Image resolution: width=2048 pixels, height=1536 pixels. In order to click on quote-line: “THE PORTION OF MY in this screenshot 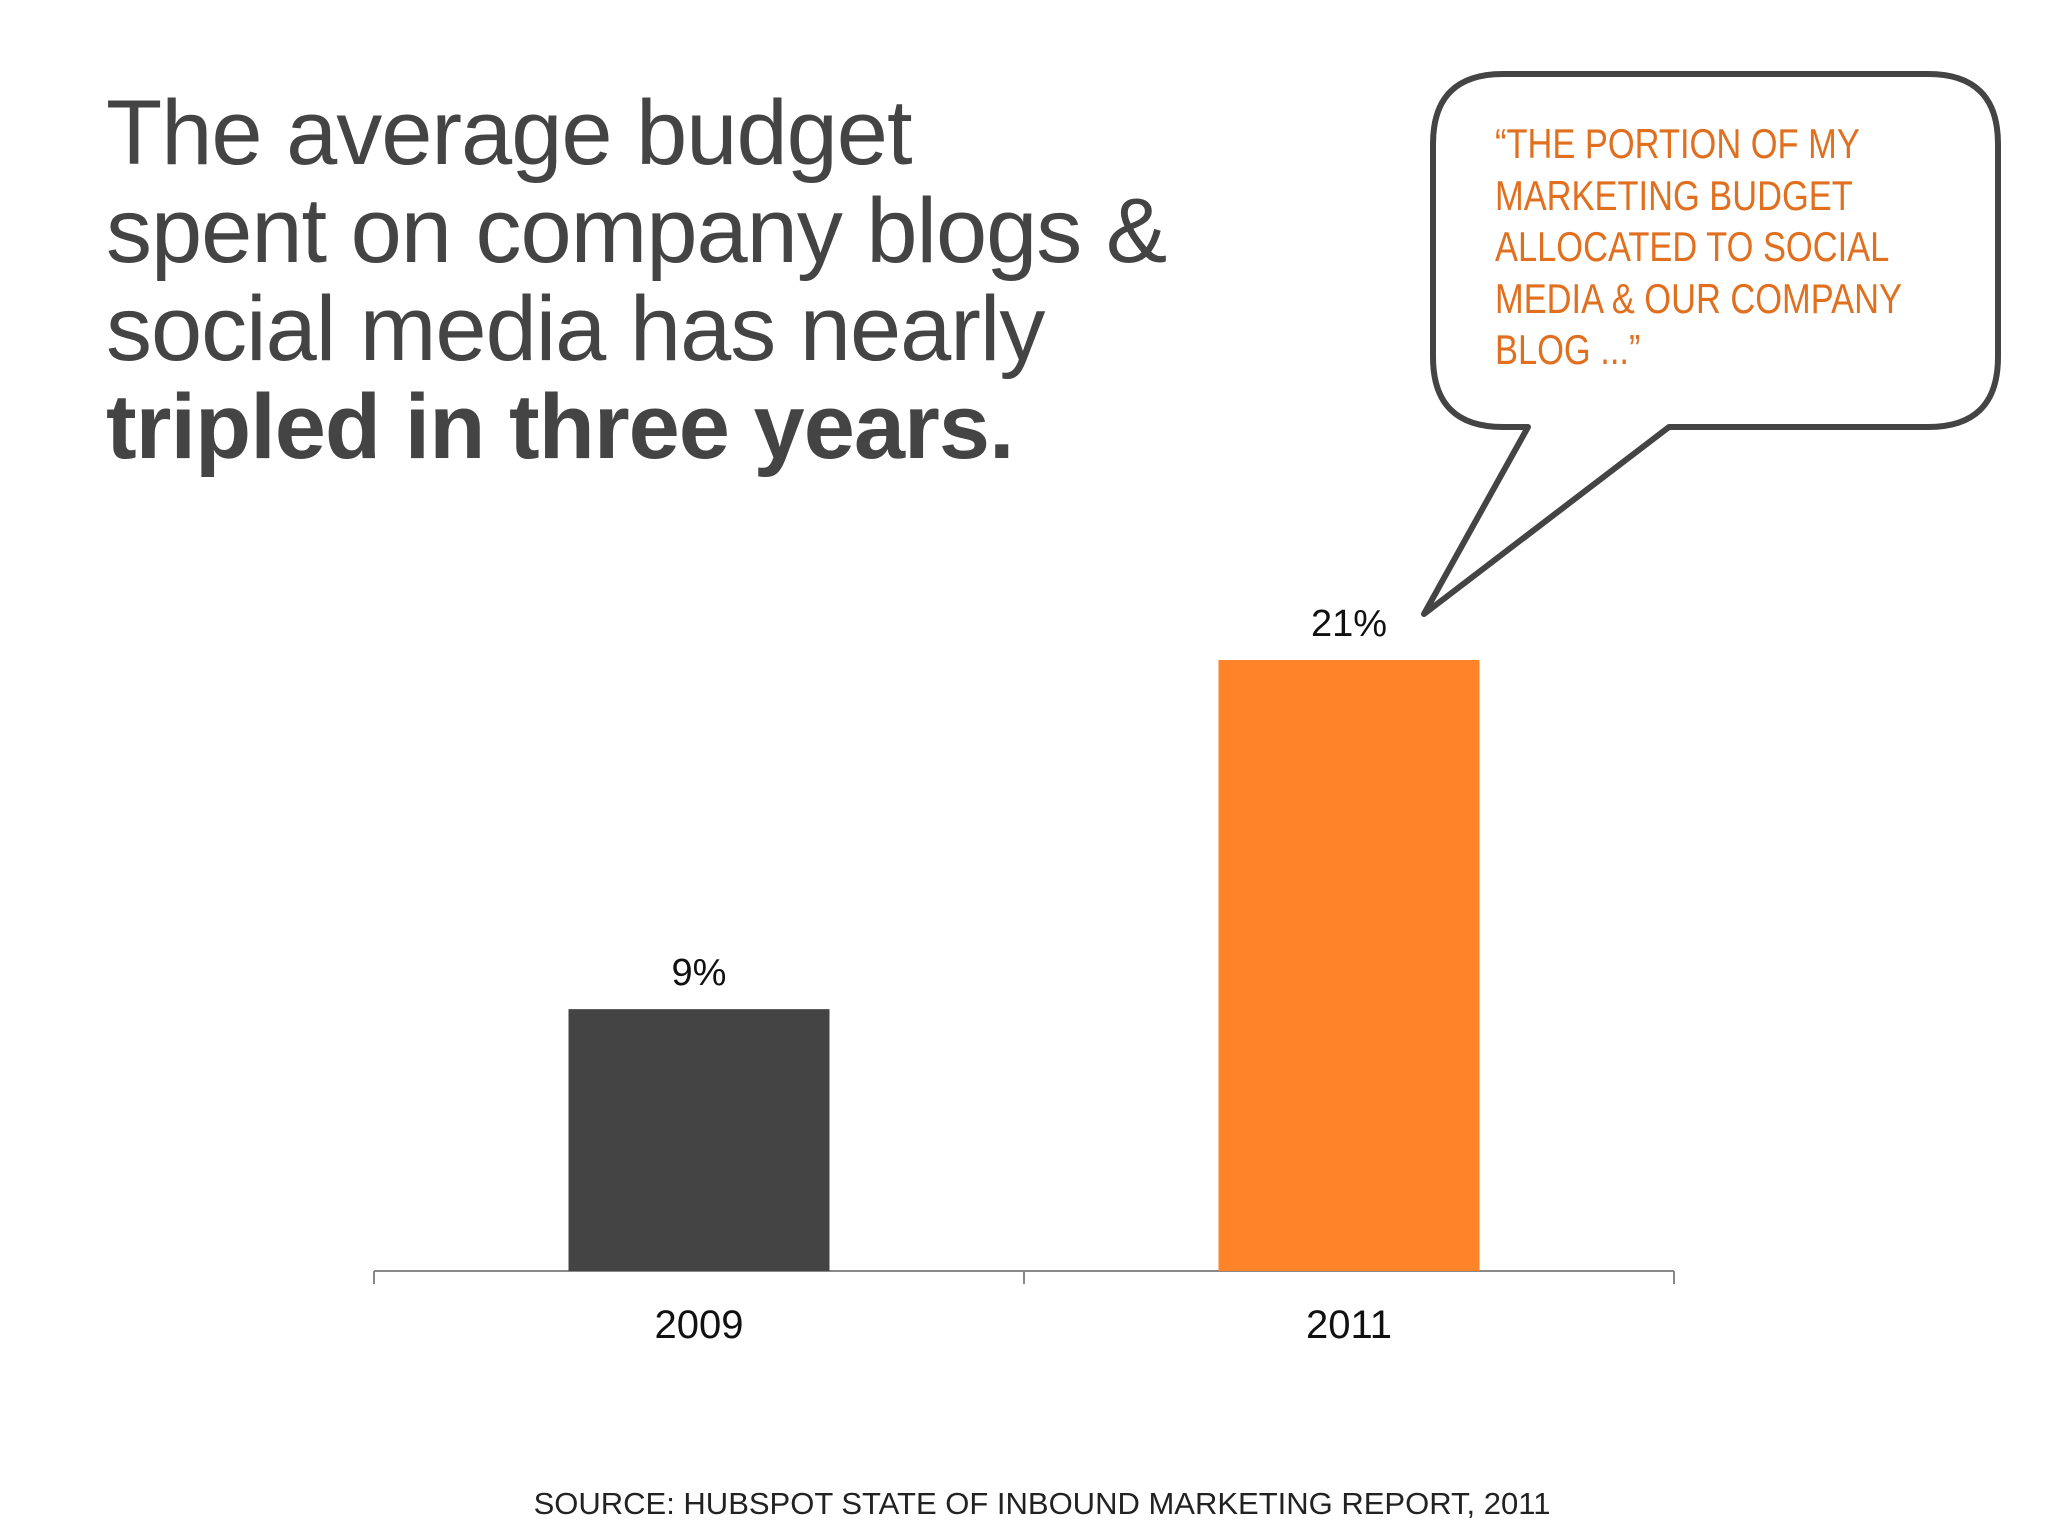, I will do `click(1677, 143)`.